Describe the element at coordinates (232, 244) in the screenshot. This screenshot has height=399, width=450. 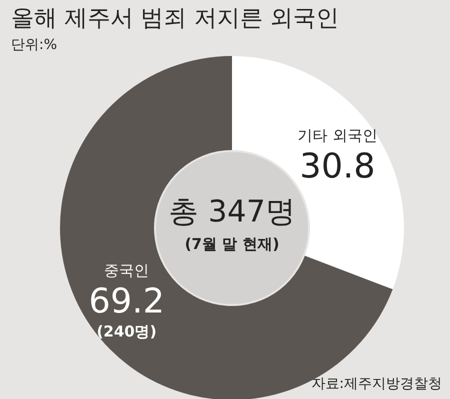
I see `text: (7월 말 현재)` at that location.